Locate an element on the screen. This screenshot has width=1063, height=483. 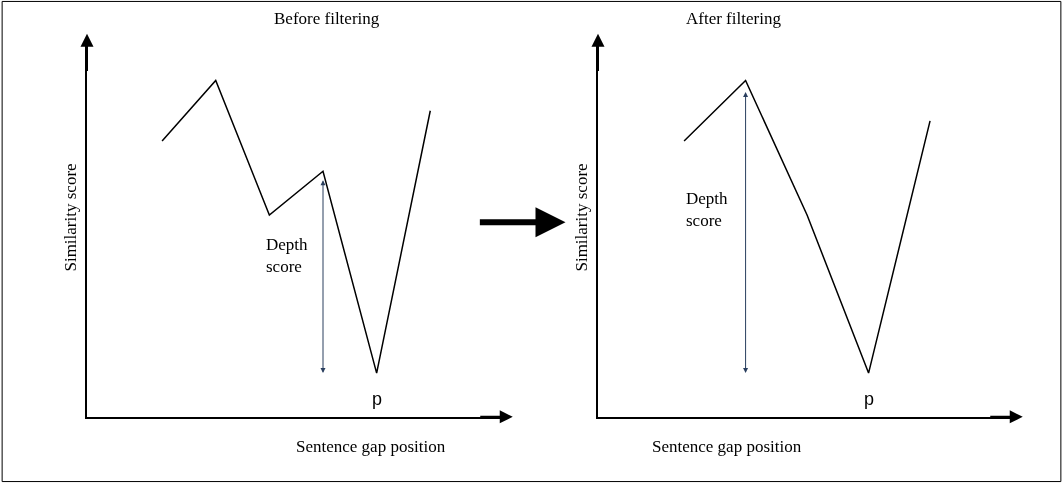
chart-title: Before filtering is located at coordinates (327, 18).